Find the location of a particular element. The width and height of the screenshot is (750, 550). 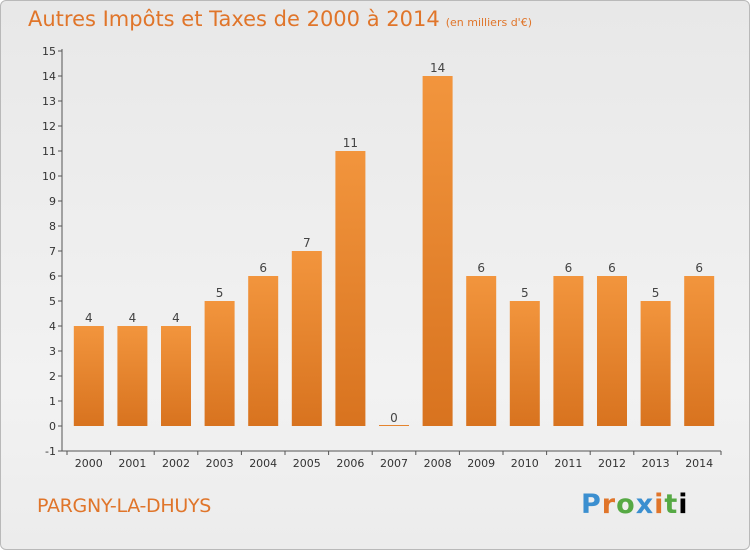

data-label-2005: 7 is located at coordinates (307, 243).